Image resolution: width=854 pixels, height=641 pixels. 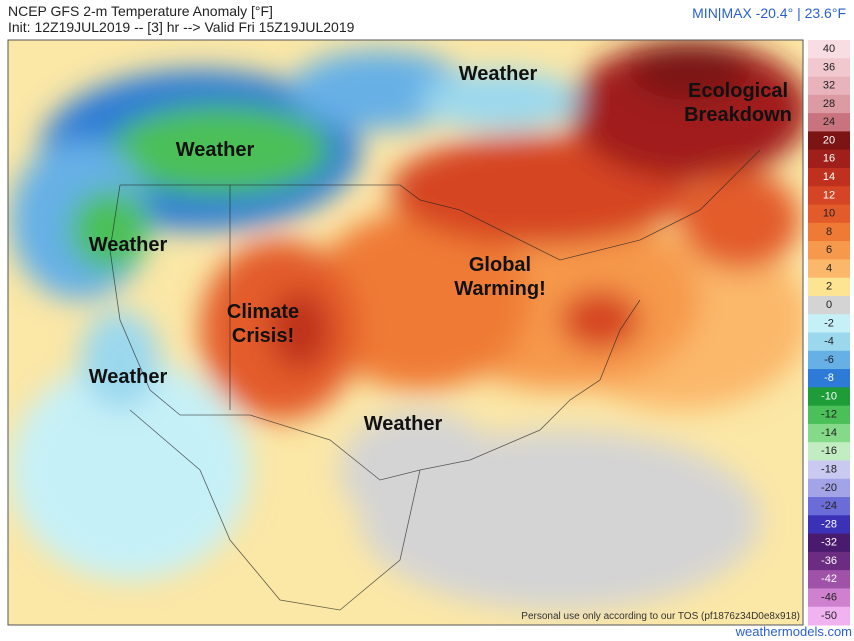 I want to click on colorbar-label: -20, so click(x=829, y=488).